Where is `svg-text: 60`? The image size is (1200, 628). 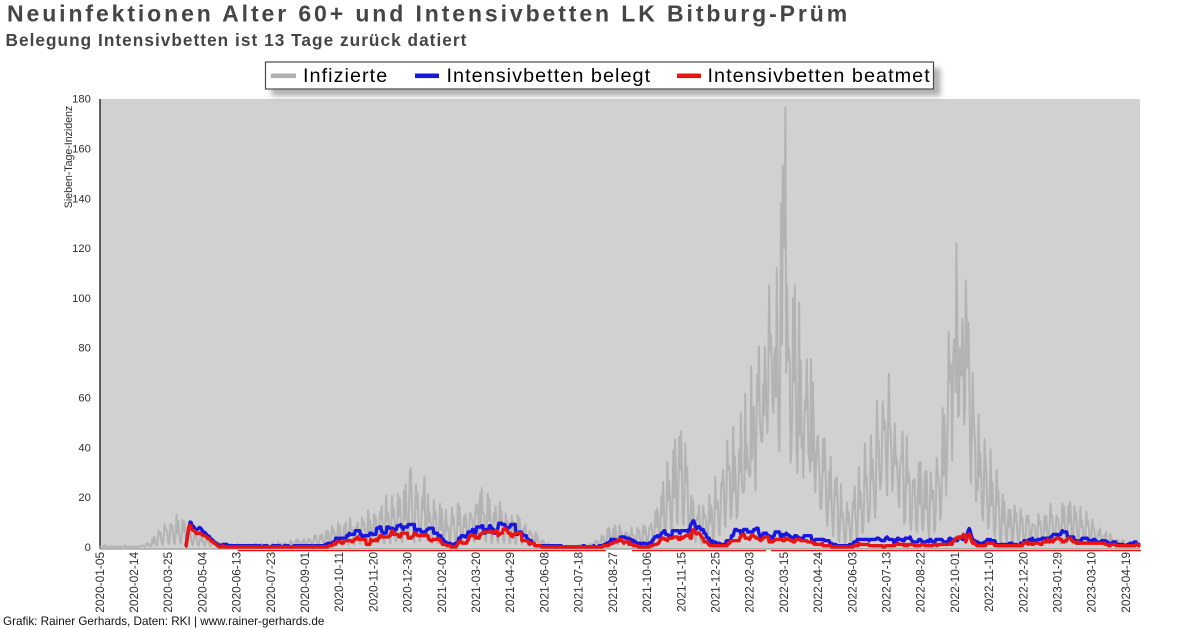 svg-text: 60 is located at coordinates (84, 399).